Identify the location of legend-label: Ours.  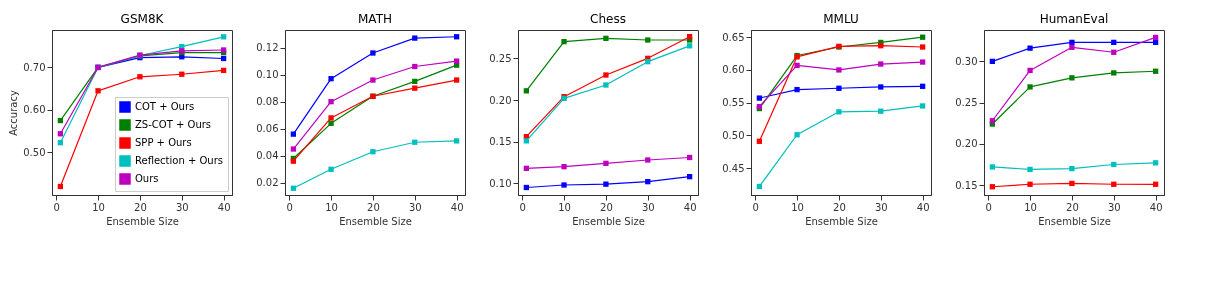
(147, 178).